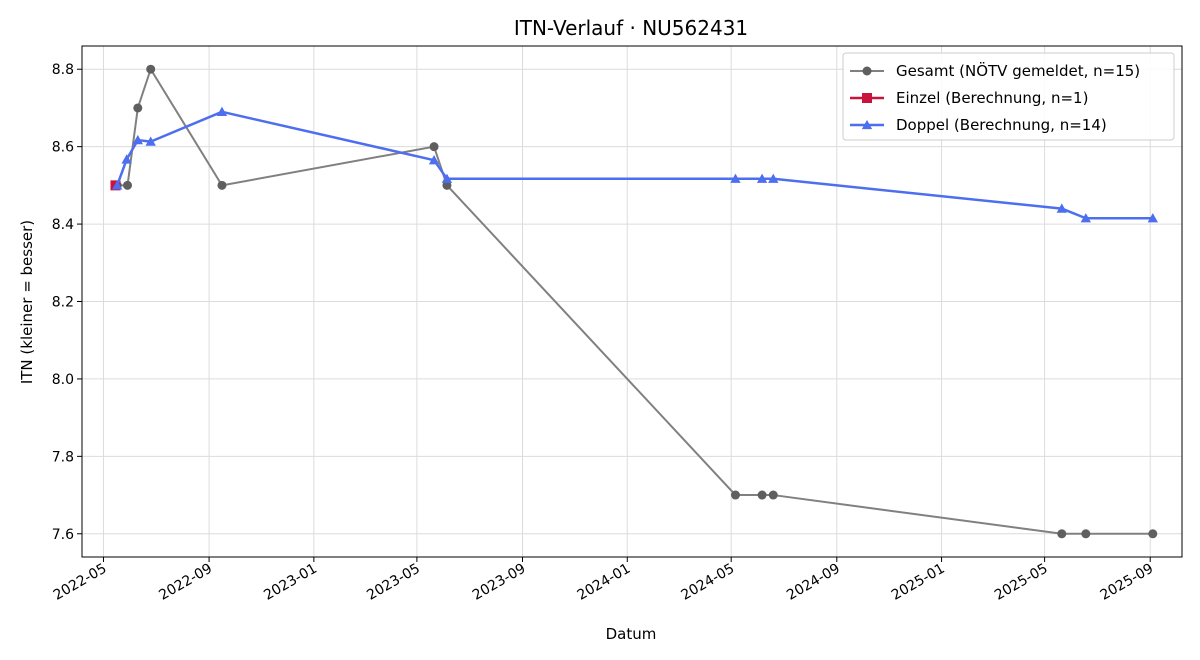 The height and width of the screenshot is (660, 1200). I want to click on chart-title: ITN-Verlauf · NU562431, so click(631, 28).